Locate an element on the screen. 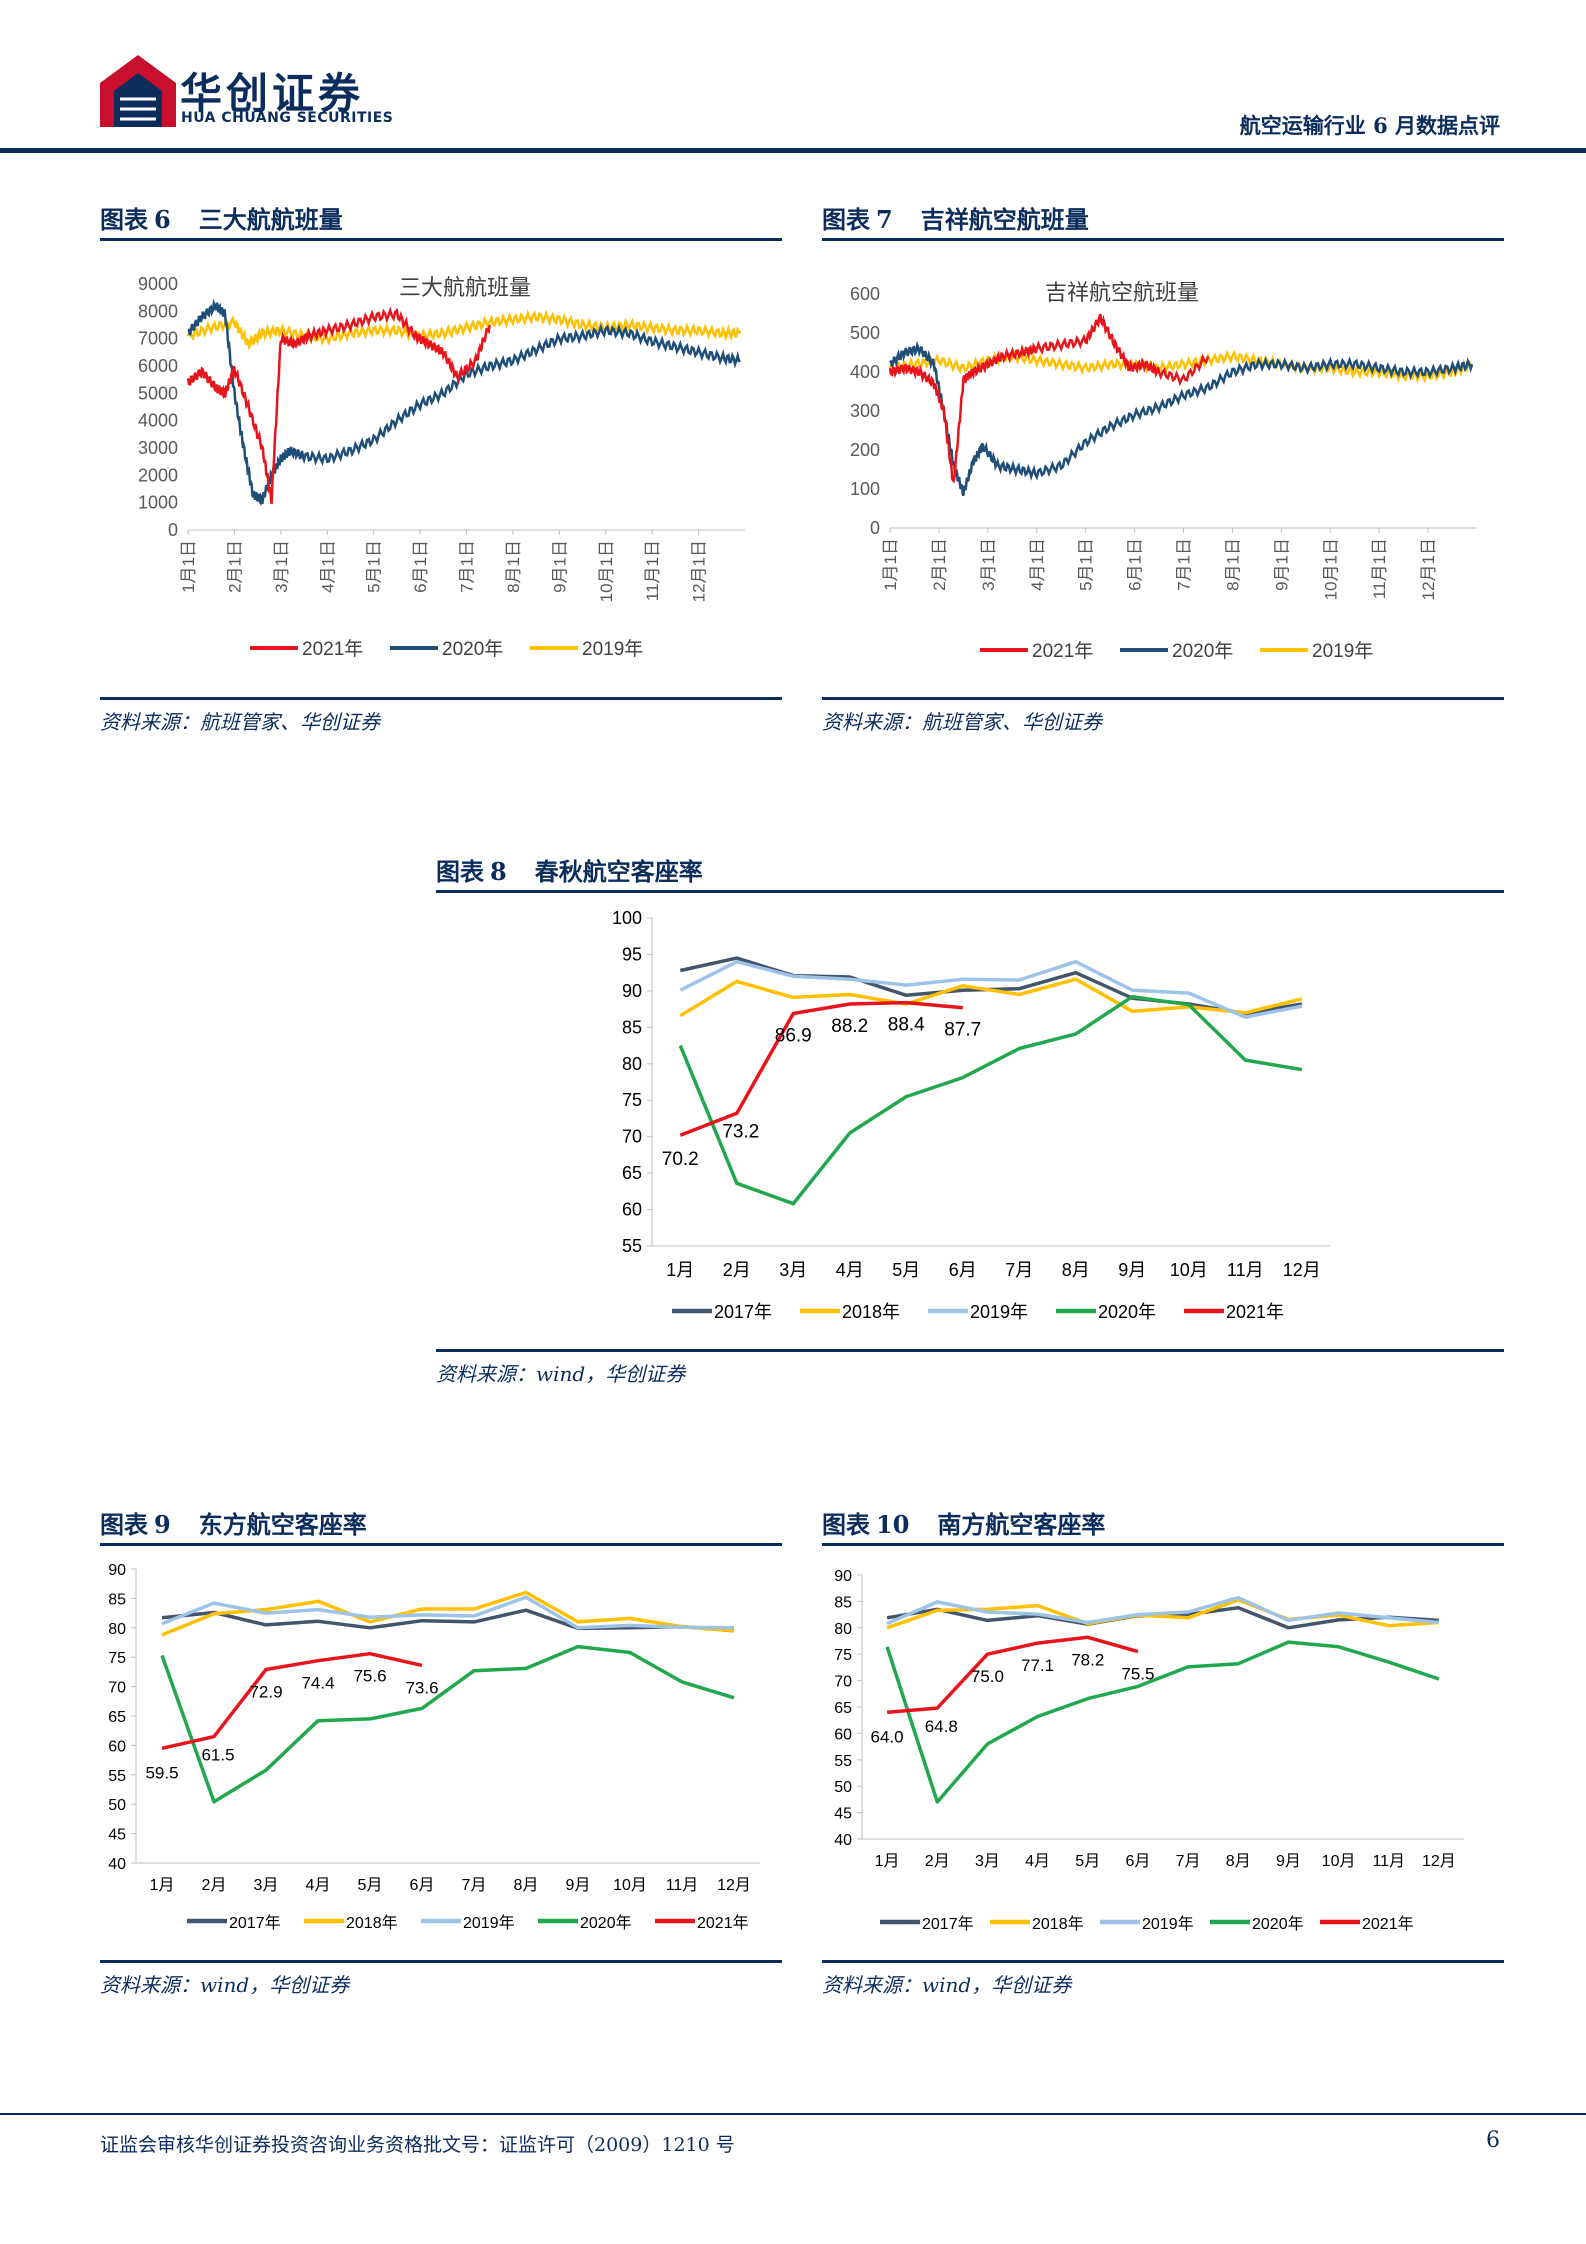 The height and width of the screenshot is (2244, 1586). fig6-y-tick-label: 7000 is located at coordinates (158, 339).